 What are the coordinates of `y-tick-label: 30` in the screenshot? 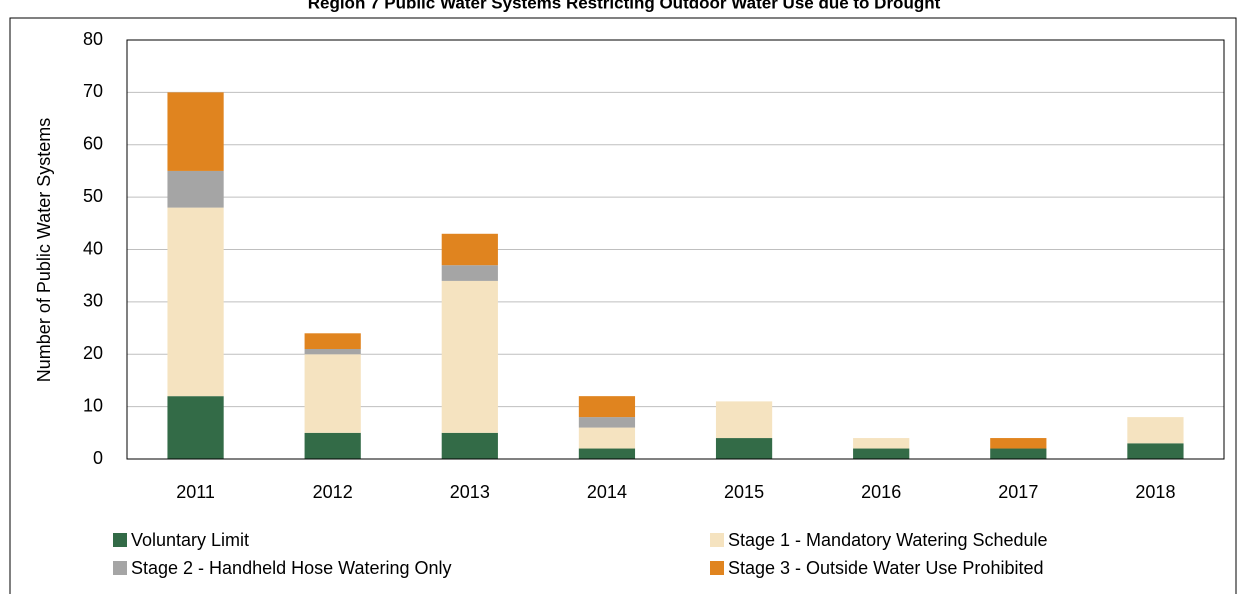 It's located at (93, 301).